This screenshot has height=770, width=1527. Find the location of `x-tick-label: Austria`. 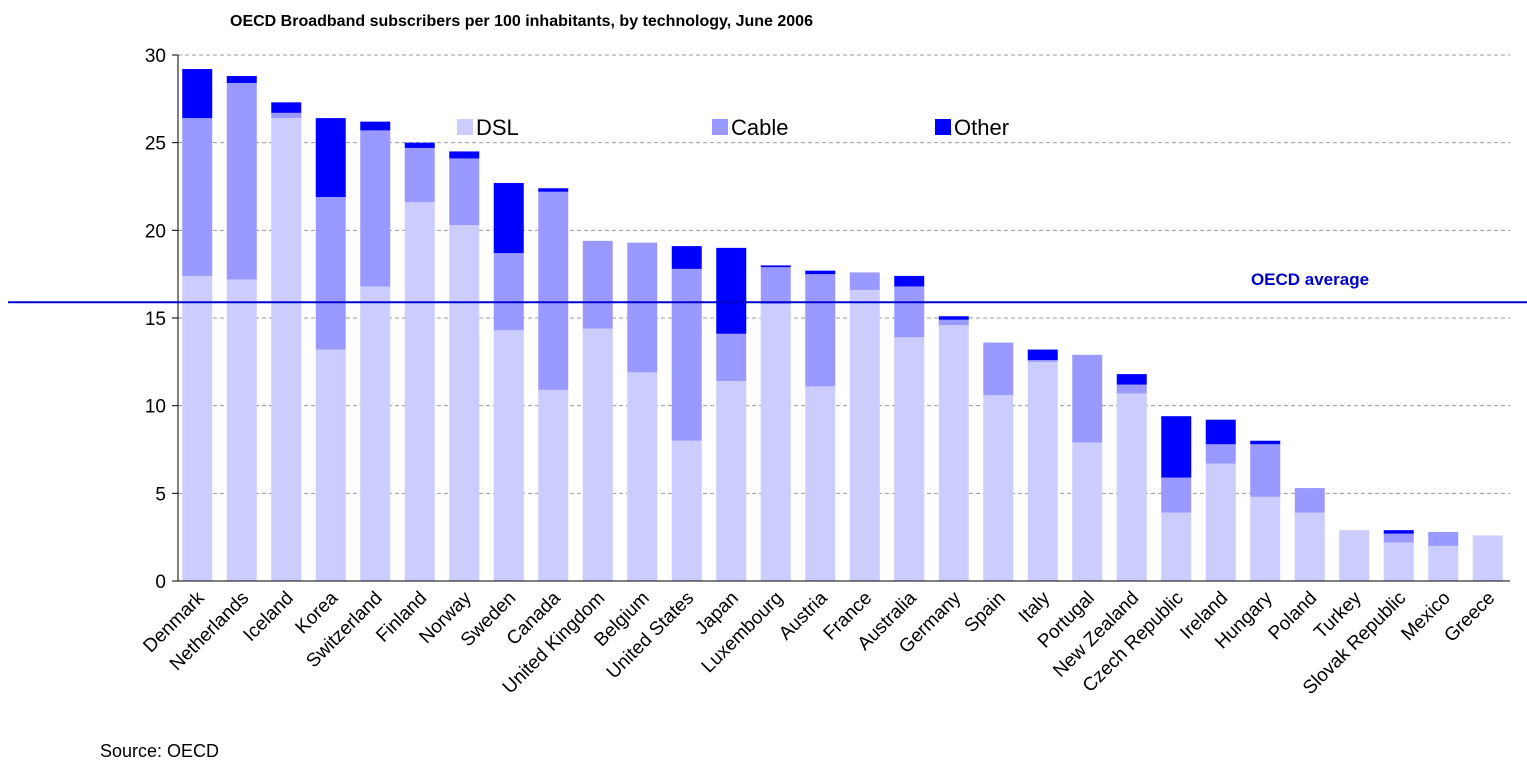

x-tick-label: Austria is located at coordinates (803, 615).